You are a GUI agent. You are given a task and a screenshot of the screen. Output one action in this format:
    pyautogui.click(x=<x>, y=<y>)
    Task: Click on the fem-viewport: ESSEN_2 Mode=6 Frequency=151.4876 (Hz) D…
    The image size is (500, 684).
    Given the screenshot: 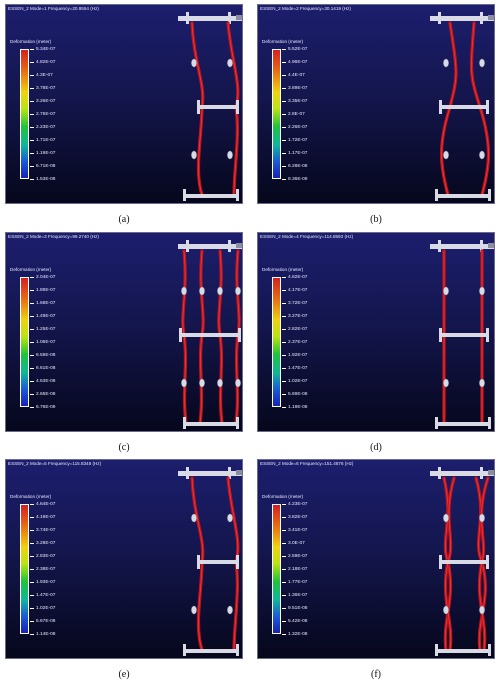 What is the action you would take?
    pyautogui.click(x=376, y=559)
    